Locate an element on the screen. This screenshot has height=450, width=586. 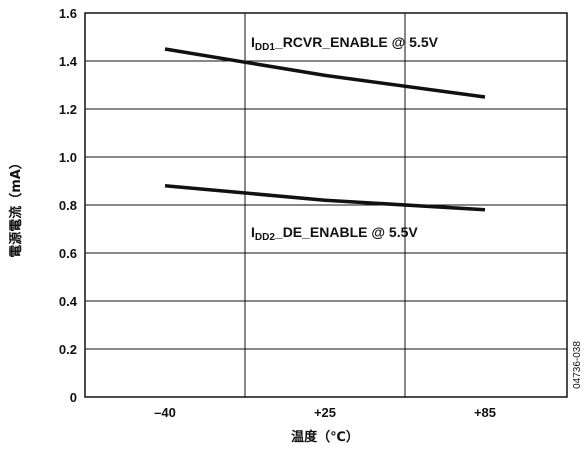
y-axis-title: 電源電流（mA） is located at coordinates (16, 207).